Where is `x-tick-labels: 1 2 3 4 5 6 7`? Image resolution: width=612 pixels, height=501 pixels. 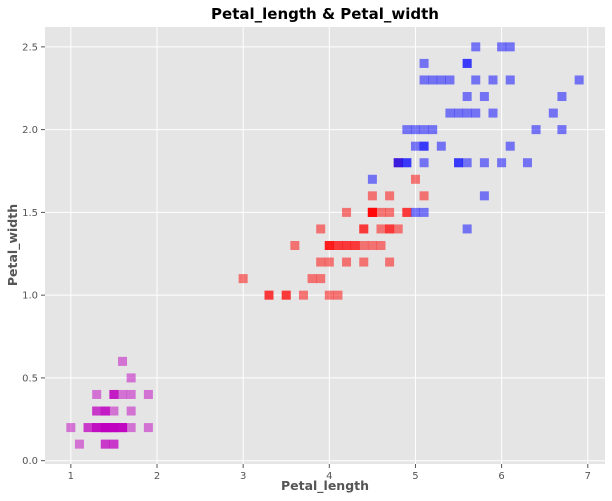 x-tick-labels: 1 2 3 4 5 6 7 is located at coordinates (329, 476).